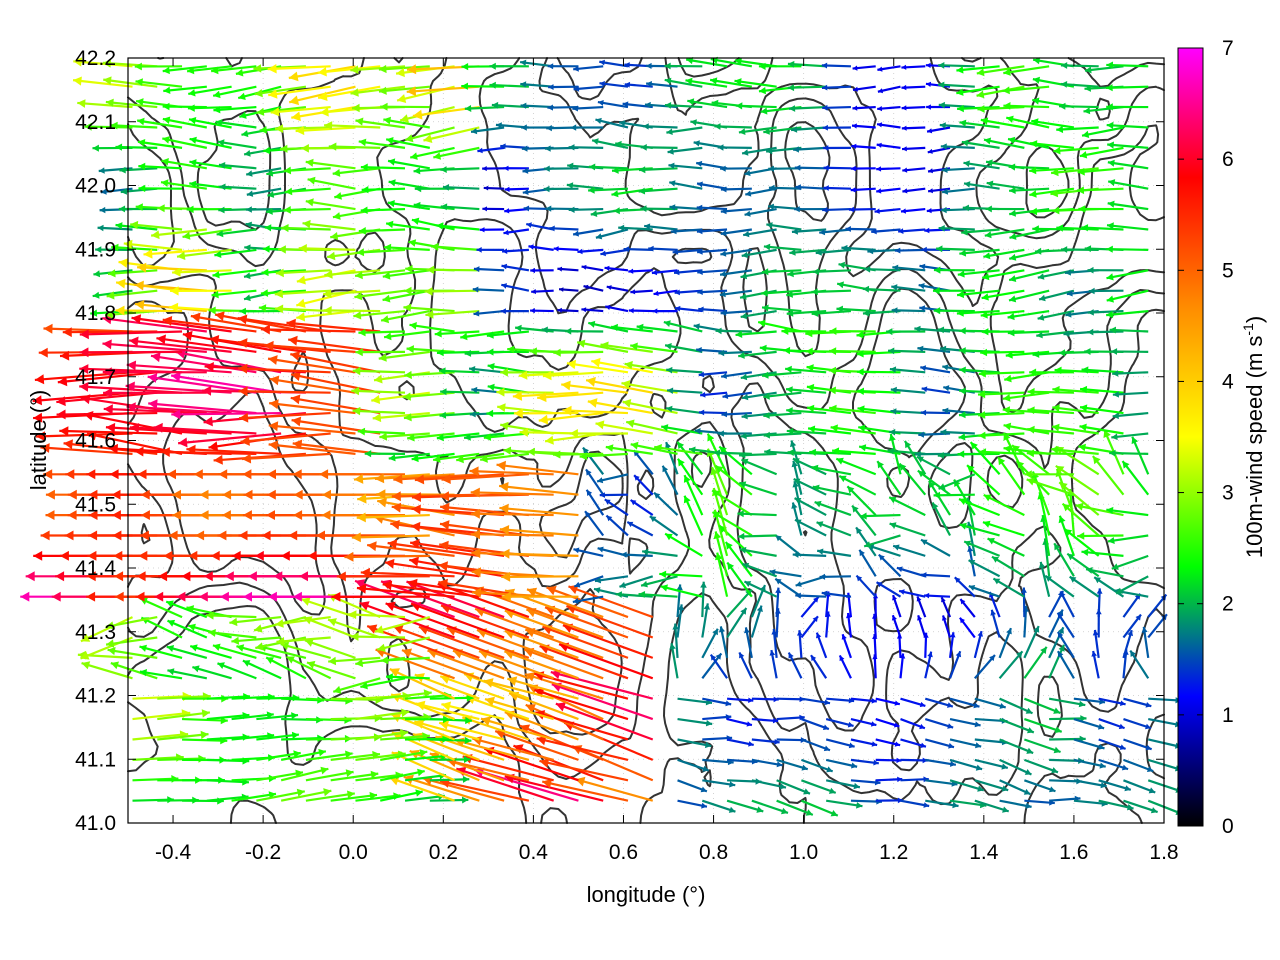 The height and width of the screenshot is (960, 1280). What do you see at coordinates (803, 852) in the screenshot?
I see `x-tick-label: 1.0` at bounding box center [803, 852].